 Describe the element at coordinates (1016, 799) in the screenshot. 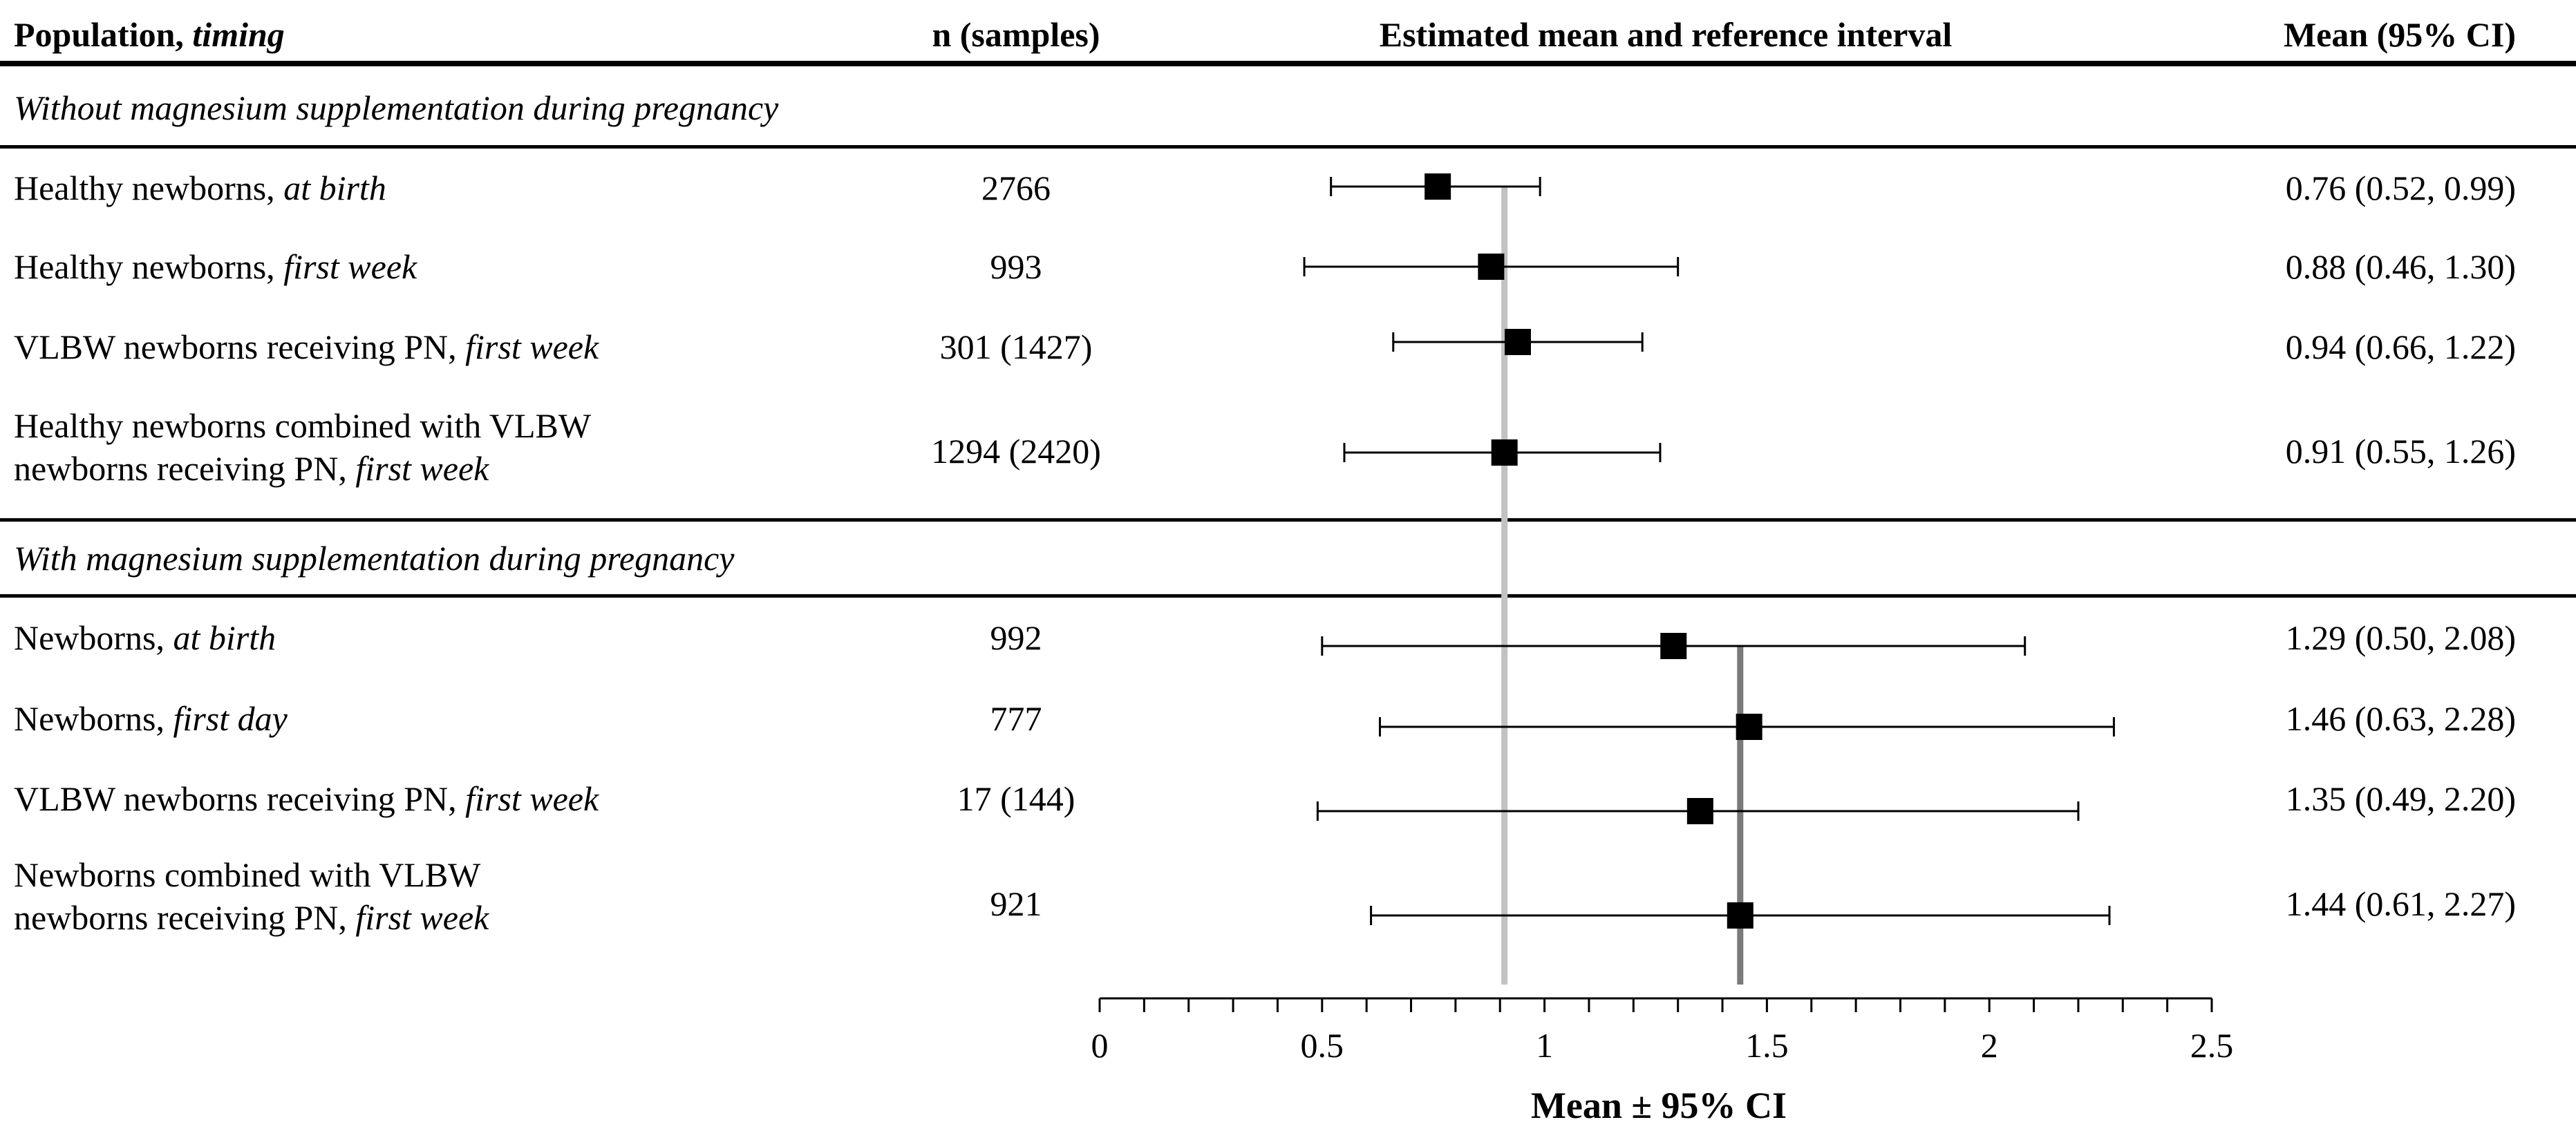

I see `row-n: 17 (144)` at that location.